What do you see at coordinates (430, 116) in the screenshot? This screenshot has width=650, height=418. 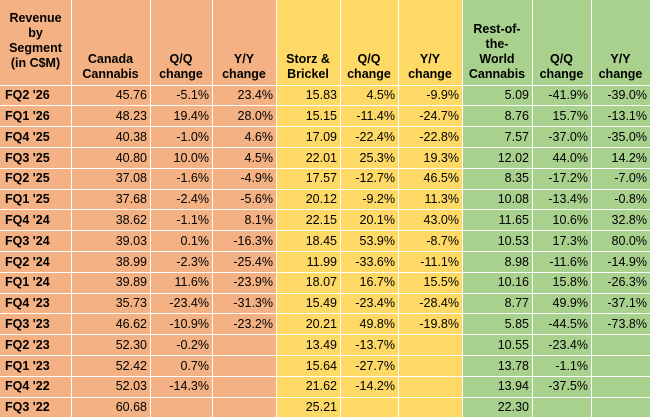 I see `table-cell: -24.7%` at bounding box center [430, 116].